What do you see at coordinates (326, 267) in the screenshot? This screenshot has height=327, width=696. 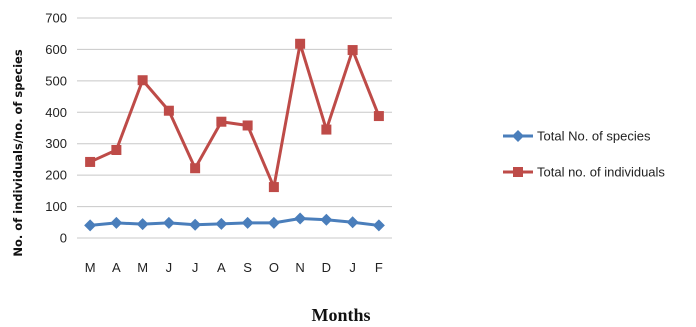 I see `x-tick-label: D` at bounding box center [326, 267].